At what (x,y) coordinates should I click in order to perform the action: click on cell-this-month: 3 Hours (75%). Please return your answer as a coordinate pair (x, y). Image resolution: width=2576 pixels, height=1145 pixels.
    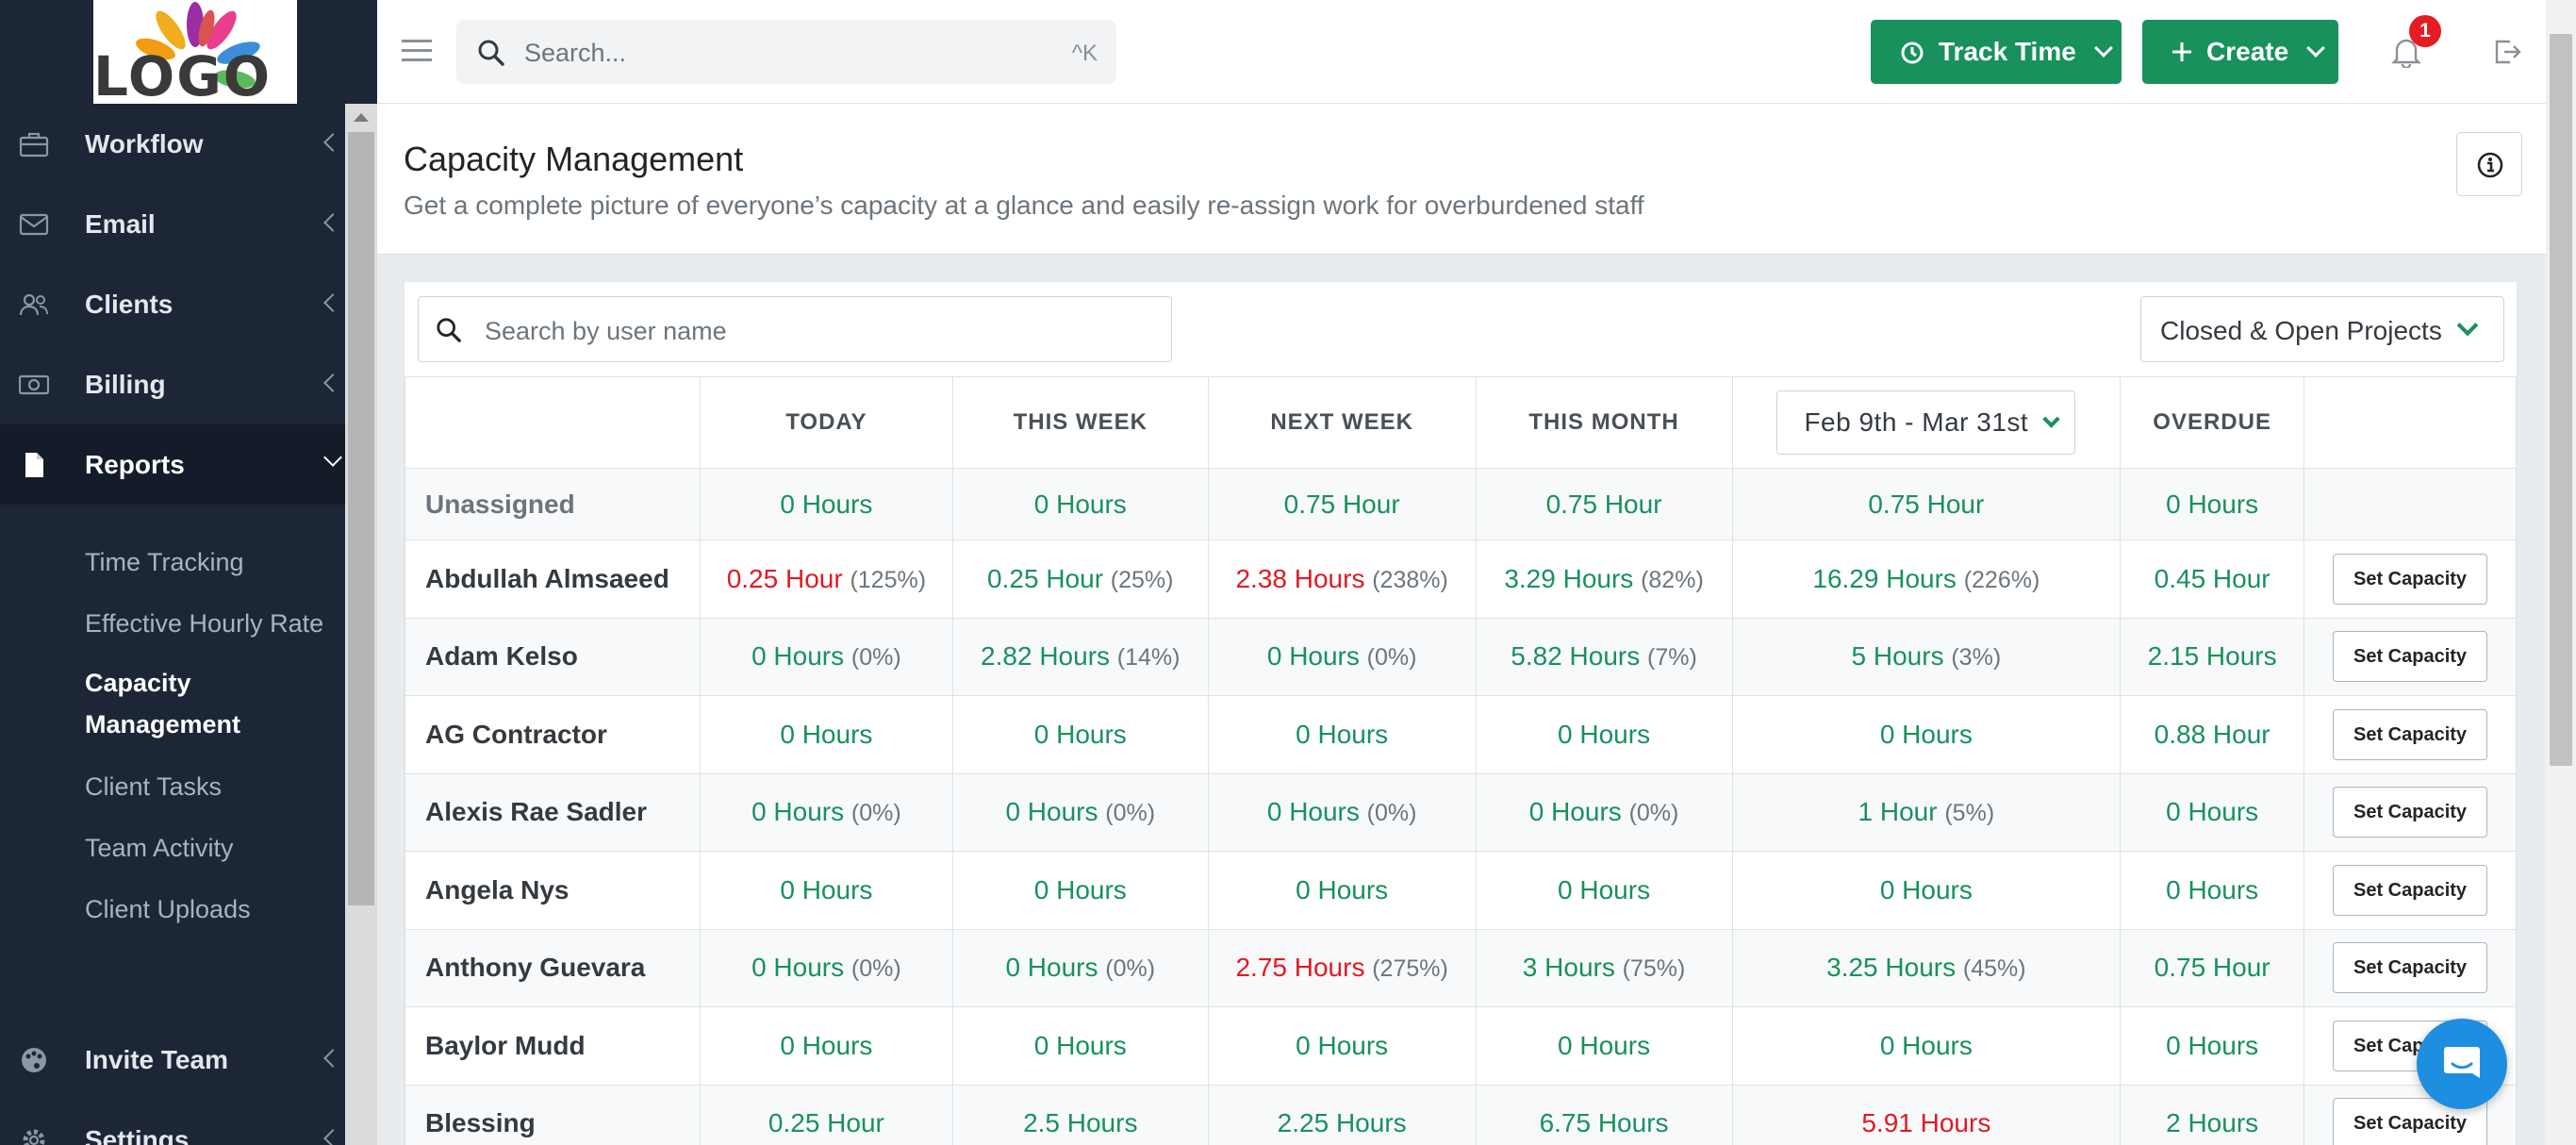
    Looking at the image, I should click on (1604, 967).